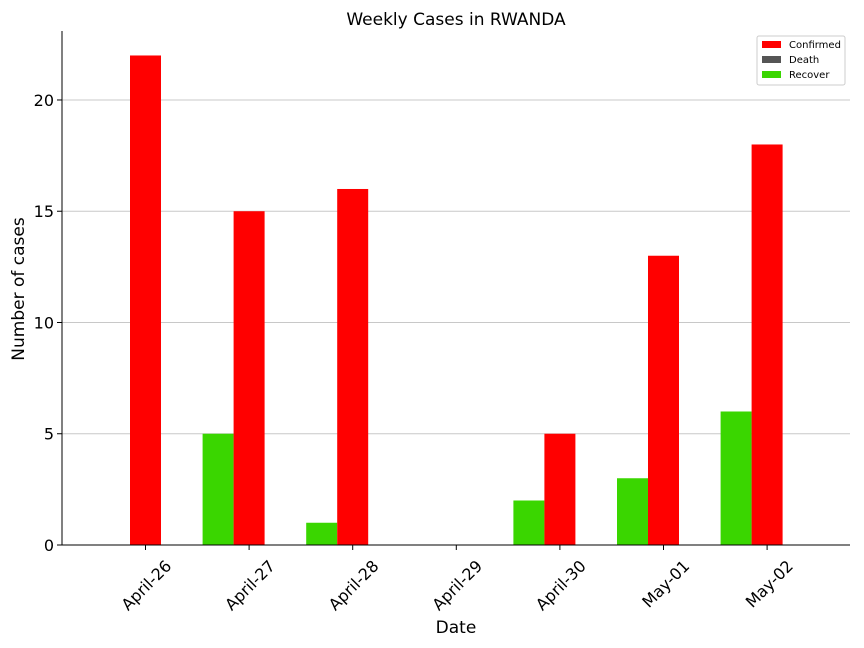 Image resolution: width=864 pixels, height=648 pixels. What do you see at coordinates (769, 583) in the screenshot?
I see `x-tick-label: May-02` at bounding box center [769, 583].